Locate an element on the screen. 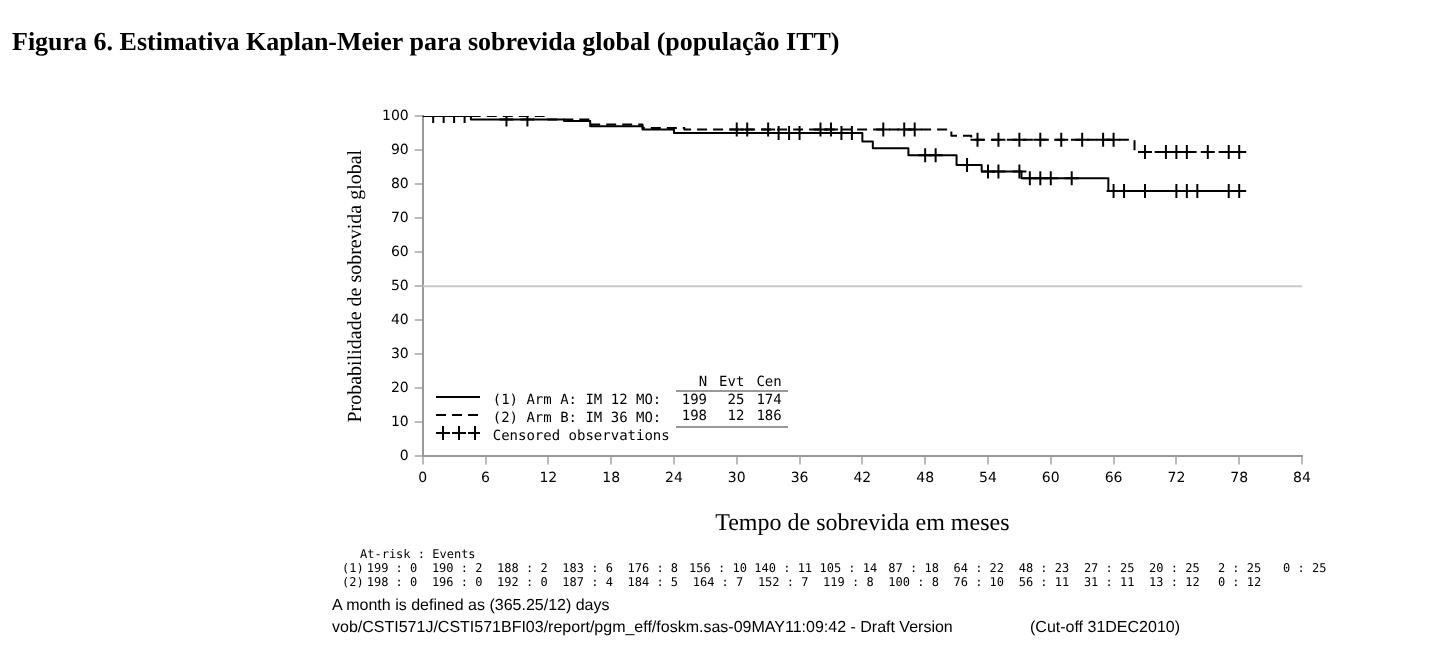 Image resolution: width=1452 pixels, height=666 pixels. text: A month is defined as (365.25/12) days is located at coordinates (471, 605).